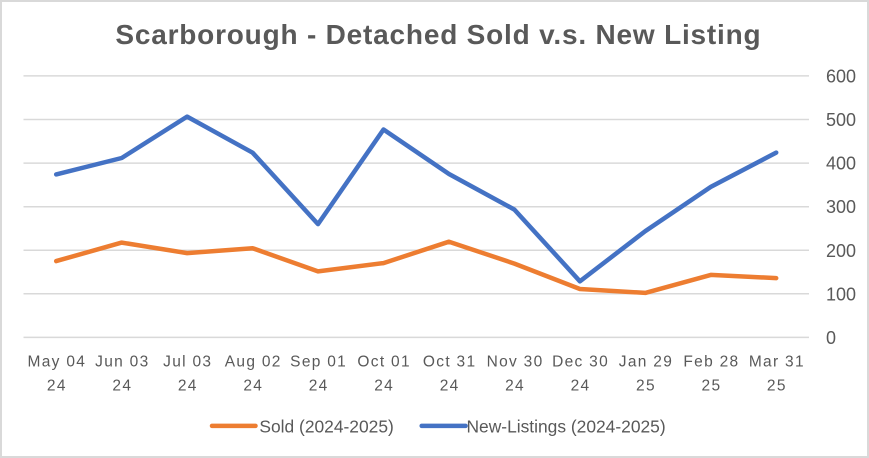  What do you see at coordinates (515, 361) in the screenshot?
I see `svg-text: Nov 30` at bounding box center [515, 361].